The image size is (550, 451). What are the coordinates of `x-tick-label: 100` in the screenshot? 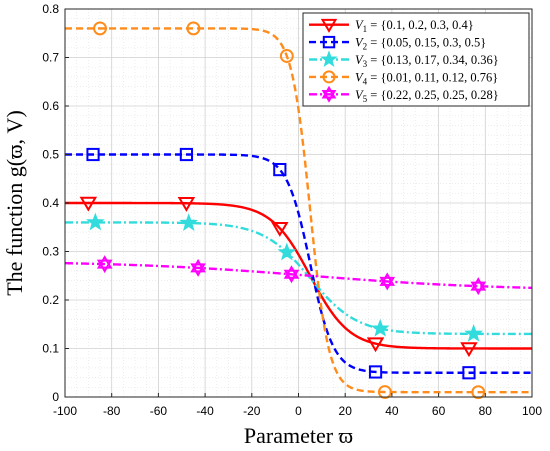 It's located at (532, 411).